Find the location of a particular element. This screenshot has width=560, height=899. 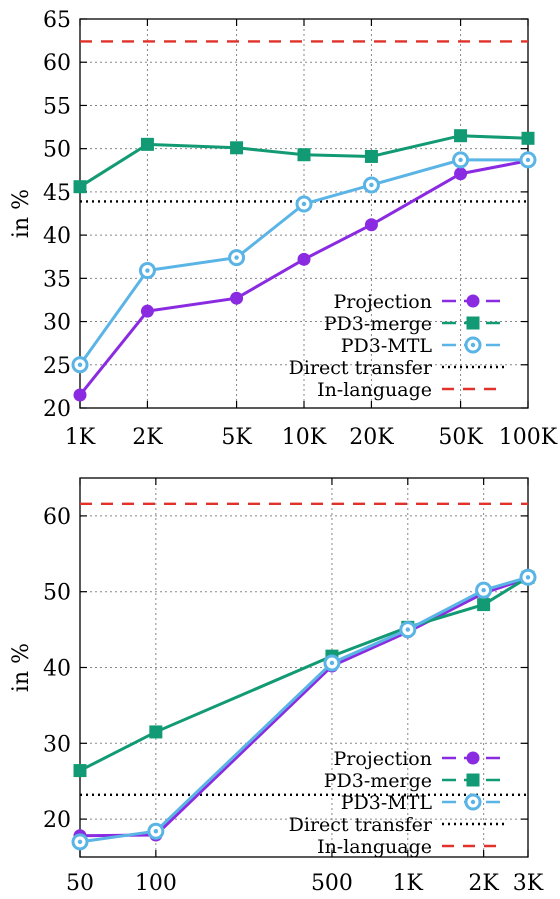

y-tick-label: 25 is located at coordinates (57, 366).